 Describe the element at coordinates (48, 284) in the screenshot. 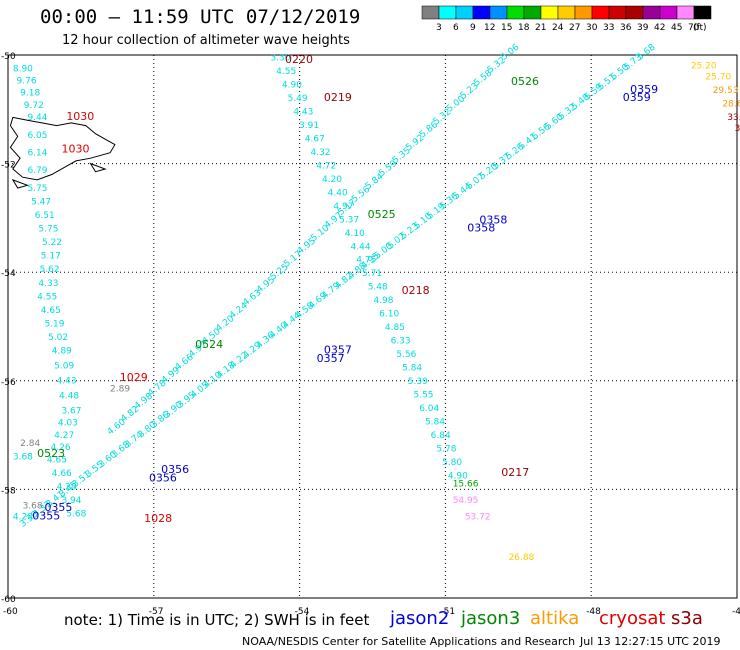

I see `track-value-s3a: 4.33` at that location.